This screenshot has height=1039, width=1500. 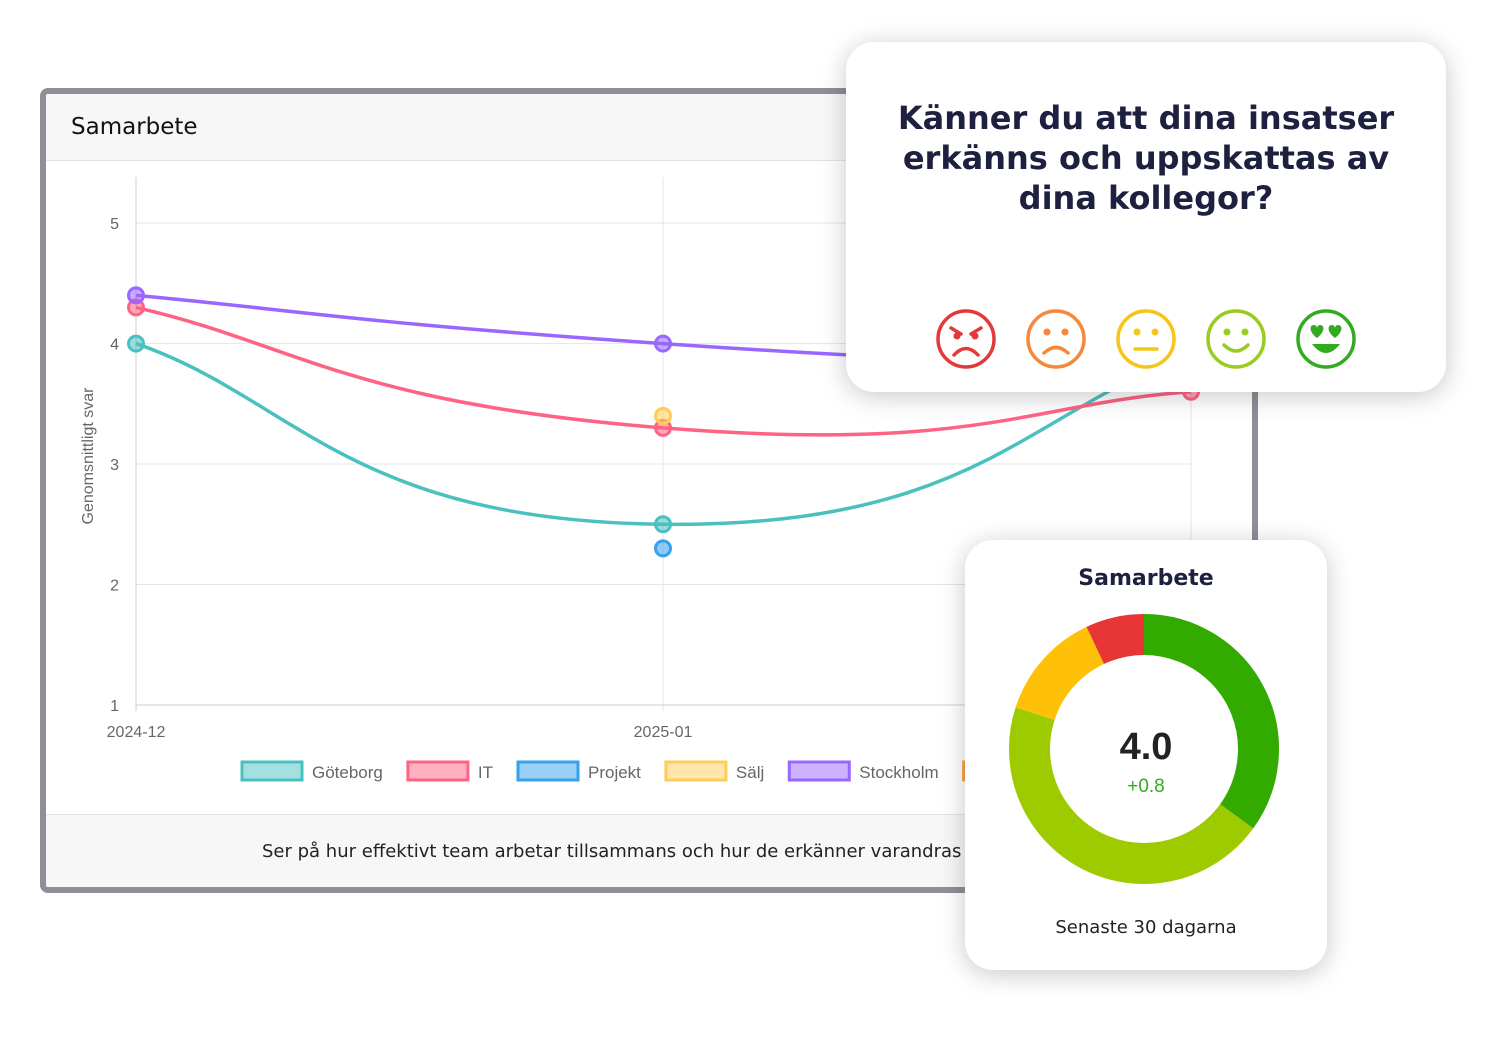 What do you see at coordinates (1236, 339) in the screenshot?
I see `smile-face-icon` at bounding box center [1236, 339].